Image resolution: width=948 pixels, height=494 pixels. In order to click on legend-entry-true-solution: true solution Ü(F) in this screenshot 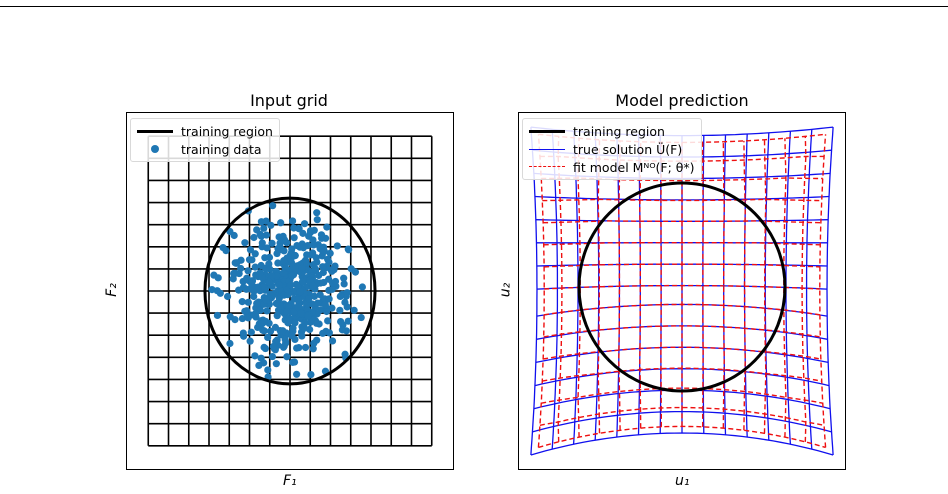, I will do `click(612, 149)`.